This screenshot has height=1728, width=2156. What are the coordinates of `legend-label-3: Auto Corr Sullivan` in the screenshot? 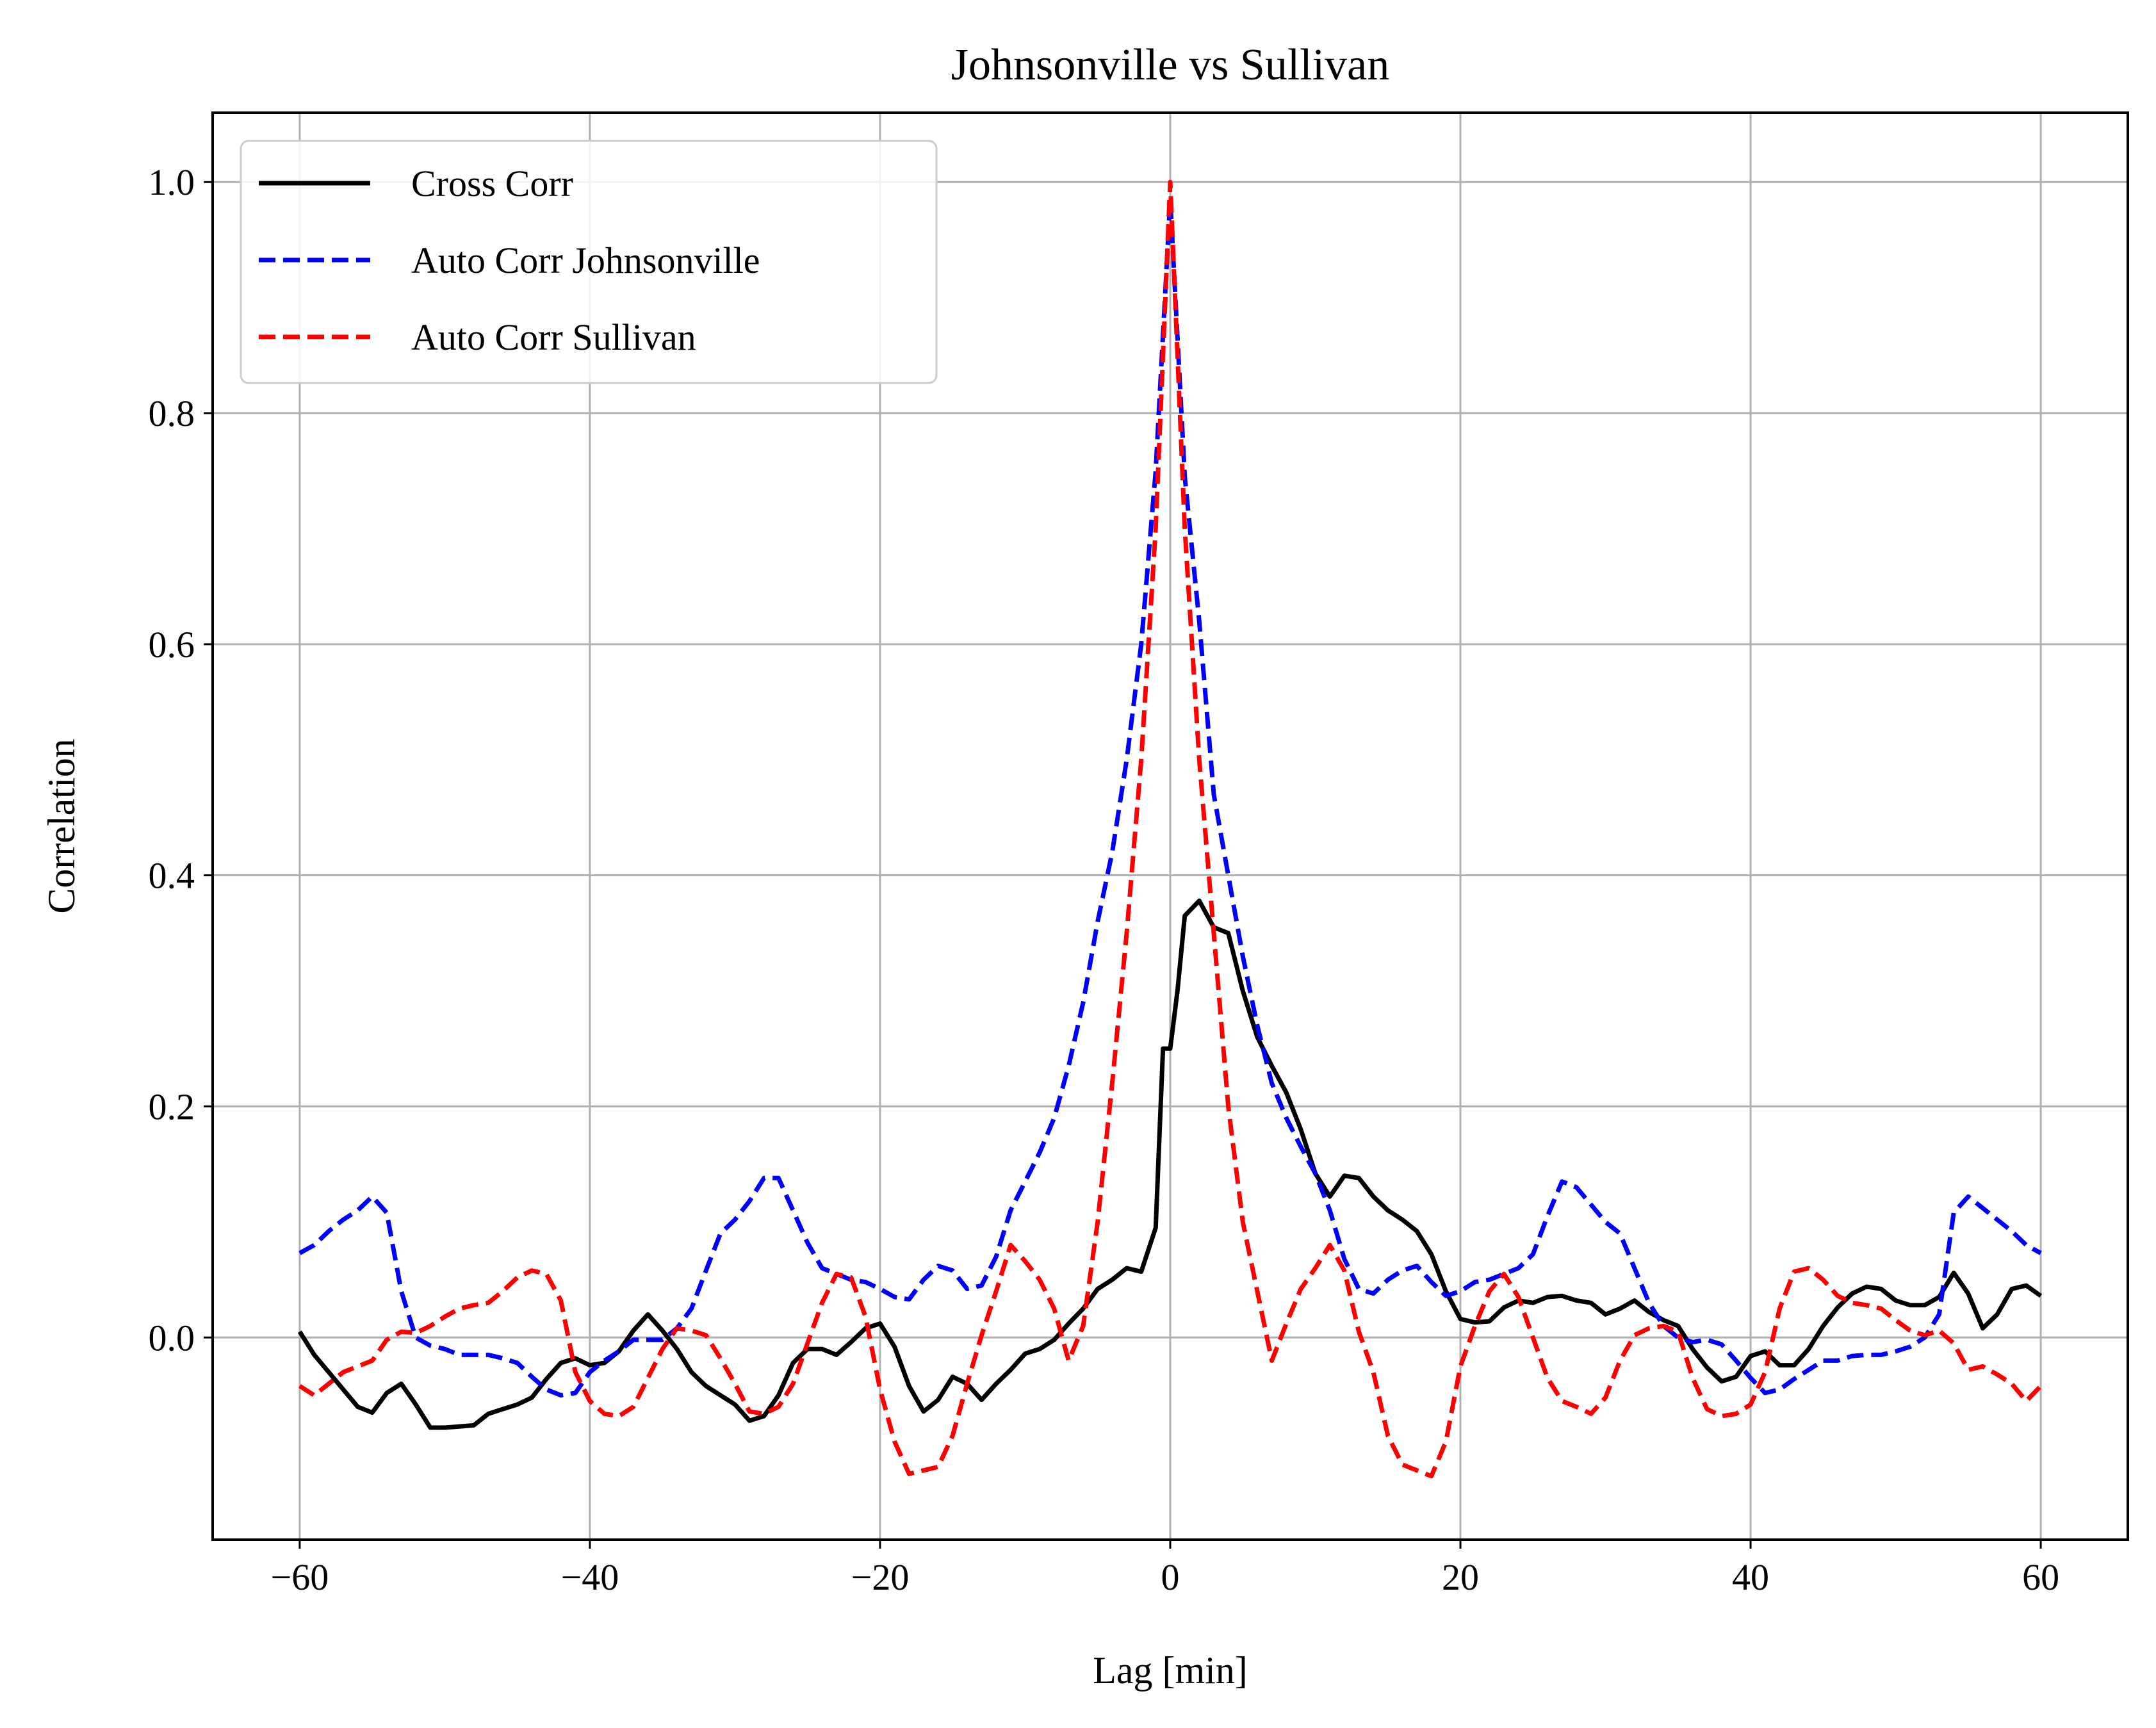 It's located at (553, 337).